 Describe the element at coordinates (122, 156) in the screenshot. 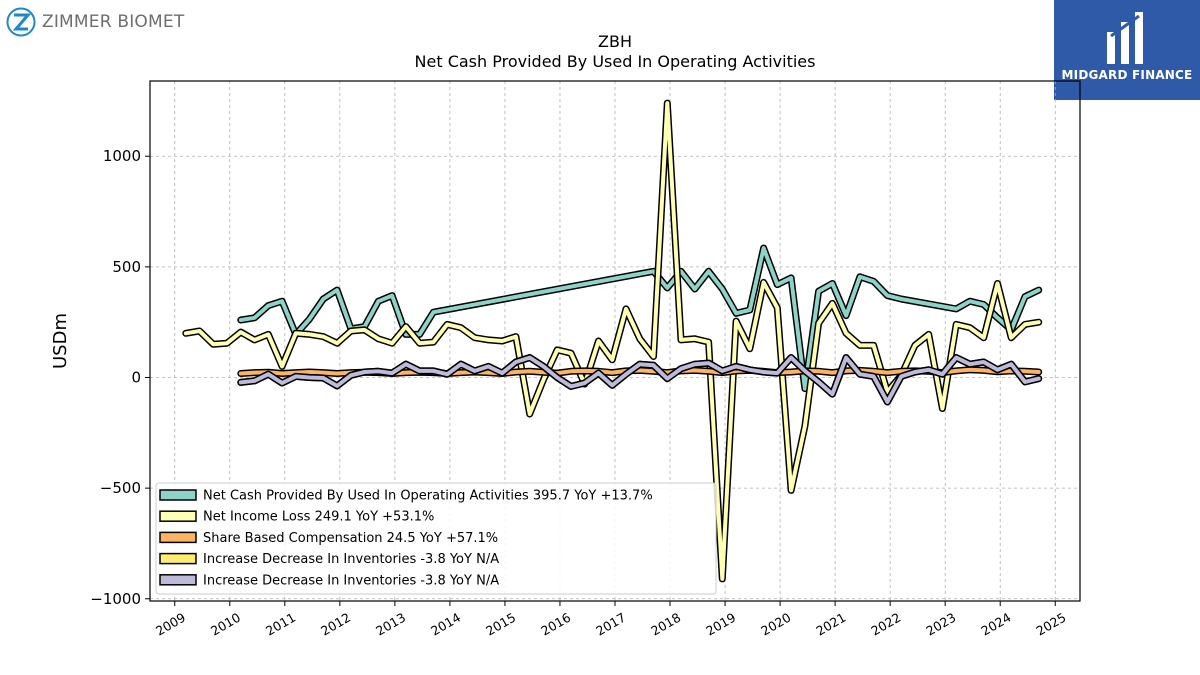

I see `y-tick-label: 1000` at that location.